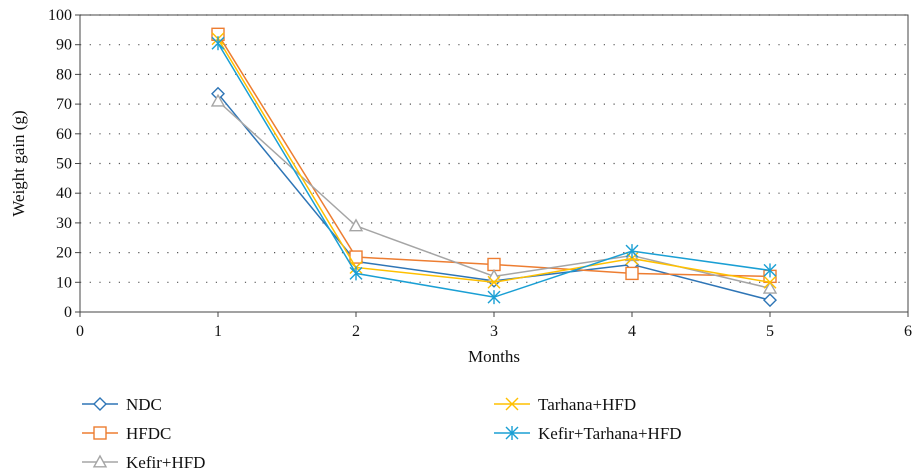 This screenshot has height=472, width=916. I want to click on legend-item: HFDC, so click(126, 433).